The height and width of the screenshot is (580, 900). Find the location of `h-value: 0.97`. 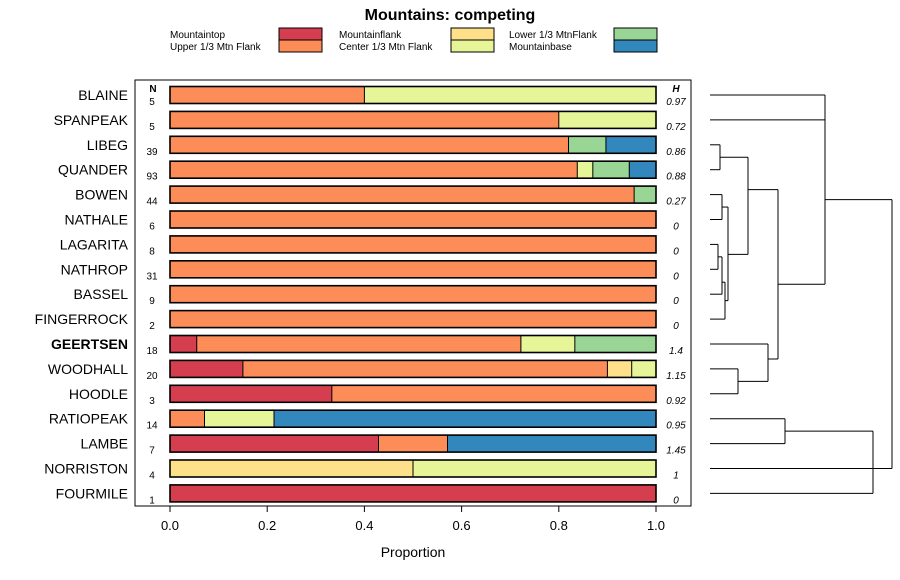

h-value: 0.97 is located at coordinates (676, 102).